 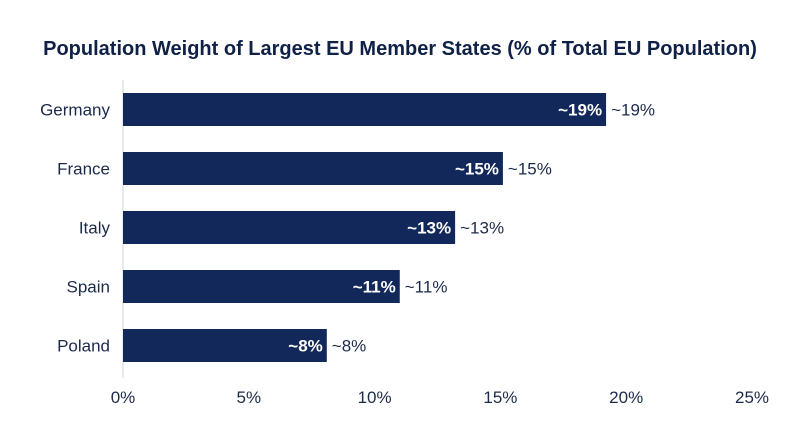 What do you see at coordinates (305, 346) in the screenshot?
I see `data-label-inside-poland: ~8%` at bounding box center [305, 346].